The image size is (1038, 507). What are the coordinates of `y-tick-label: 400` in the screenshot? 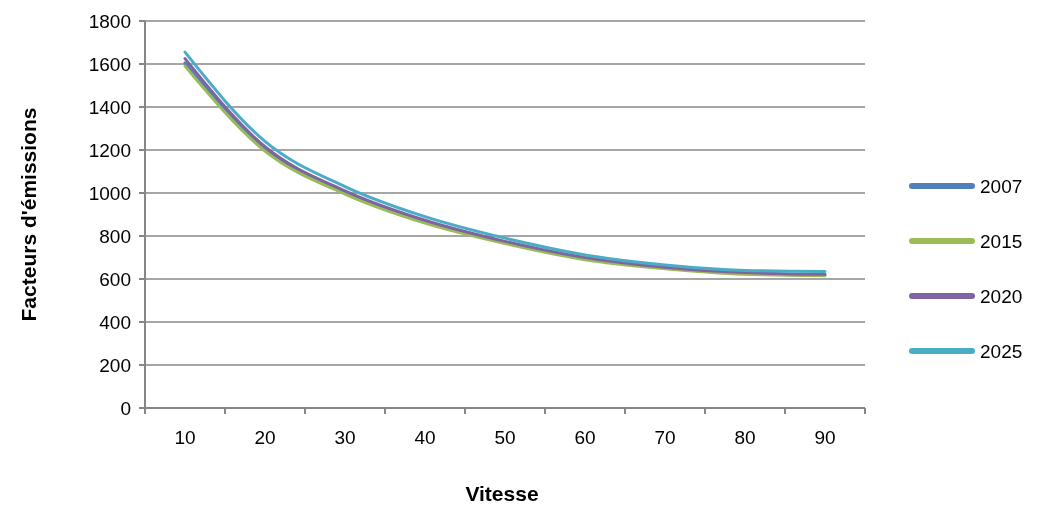 It's located at (115, 322).